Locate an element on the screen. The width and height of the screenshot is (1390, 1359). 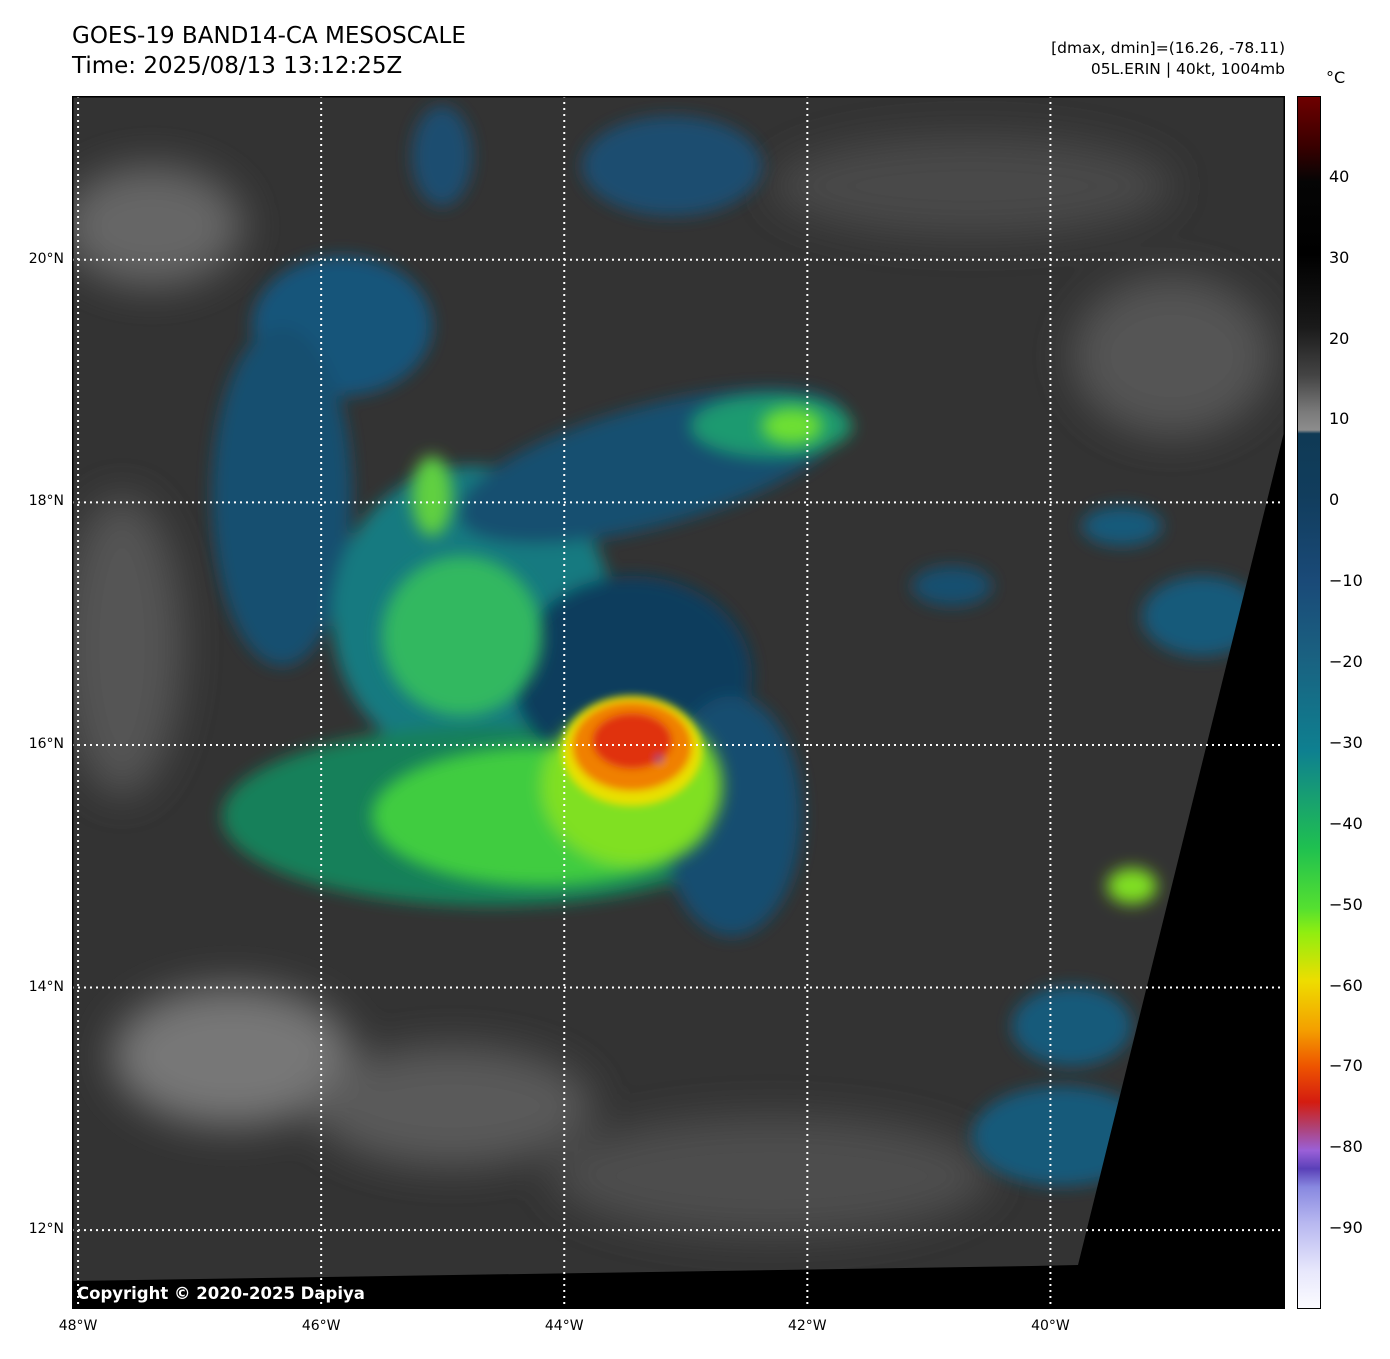
colorbar-unit: °C is located at coordinates (1336, 77).